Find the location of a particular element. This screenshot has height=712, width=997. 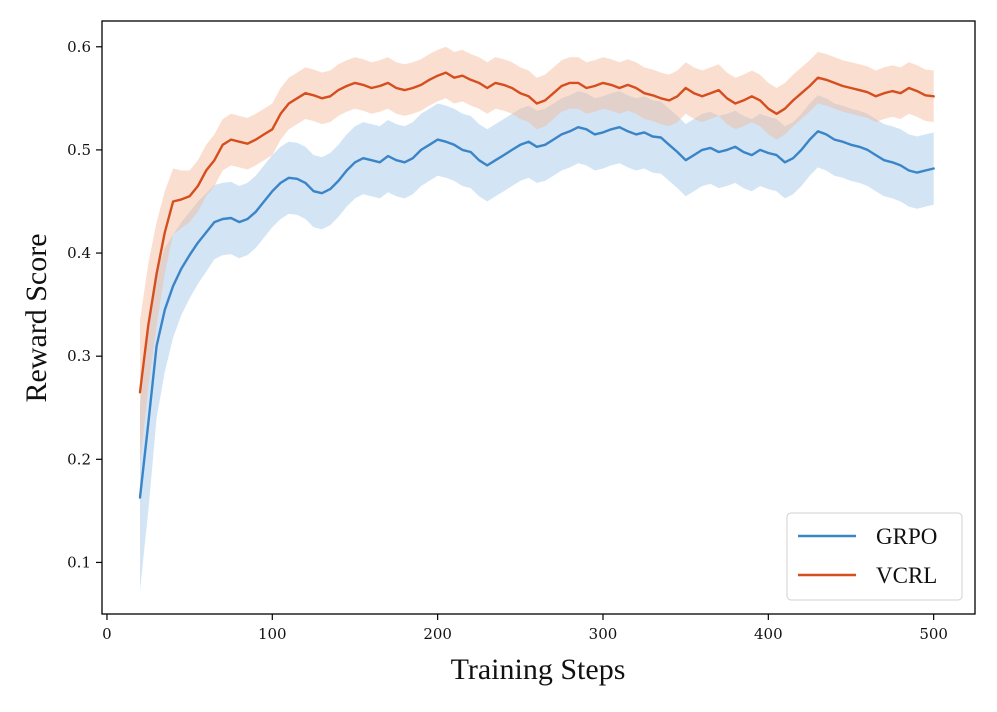

x-tick-label: 100 is located at coordinates (272, 634).